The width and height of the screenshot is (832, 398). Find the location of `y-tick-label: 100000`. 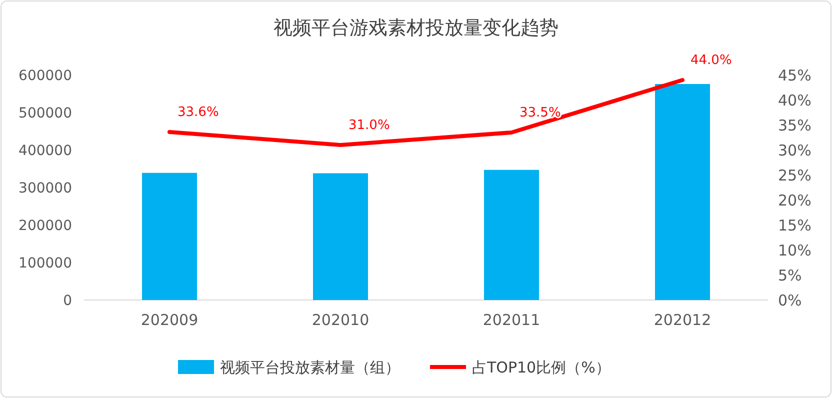

y-tick-label: 100000 is located at coordinates (45, 263).